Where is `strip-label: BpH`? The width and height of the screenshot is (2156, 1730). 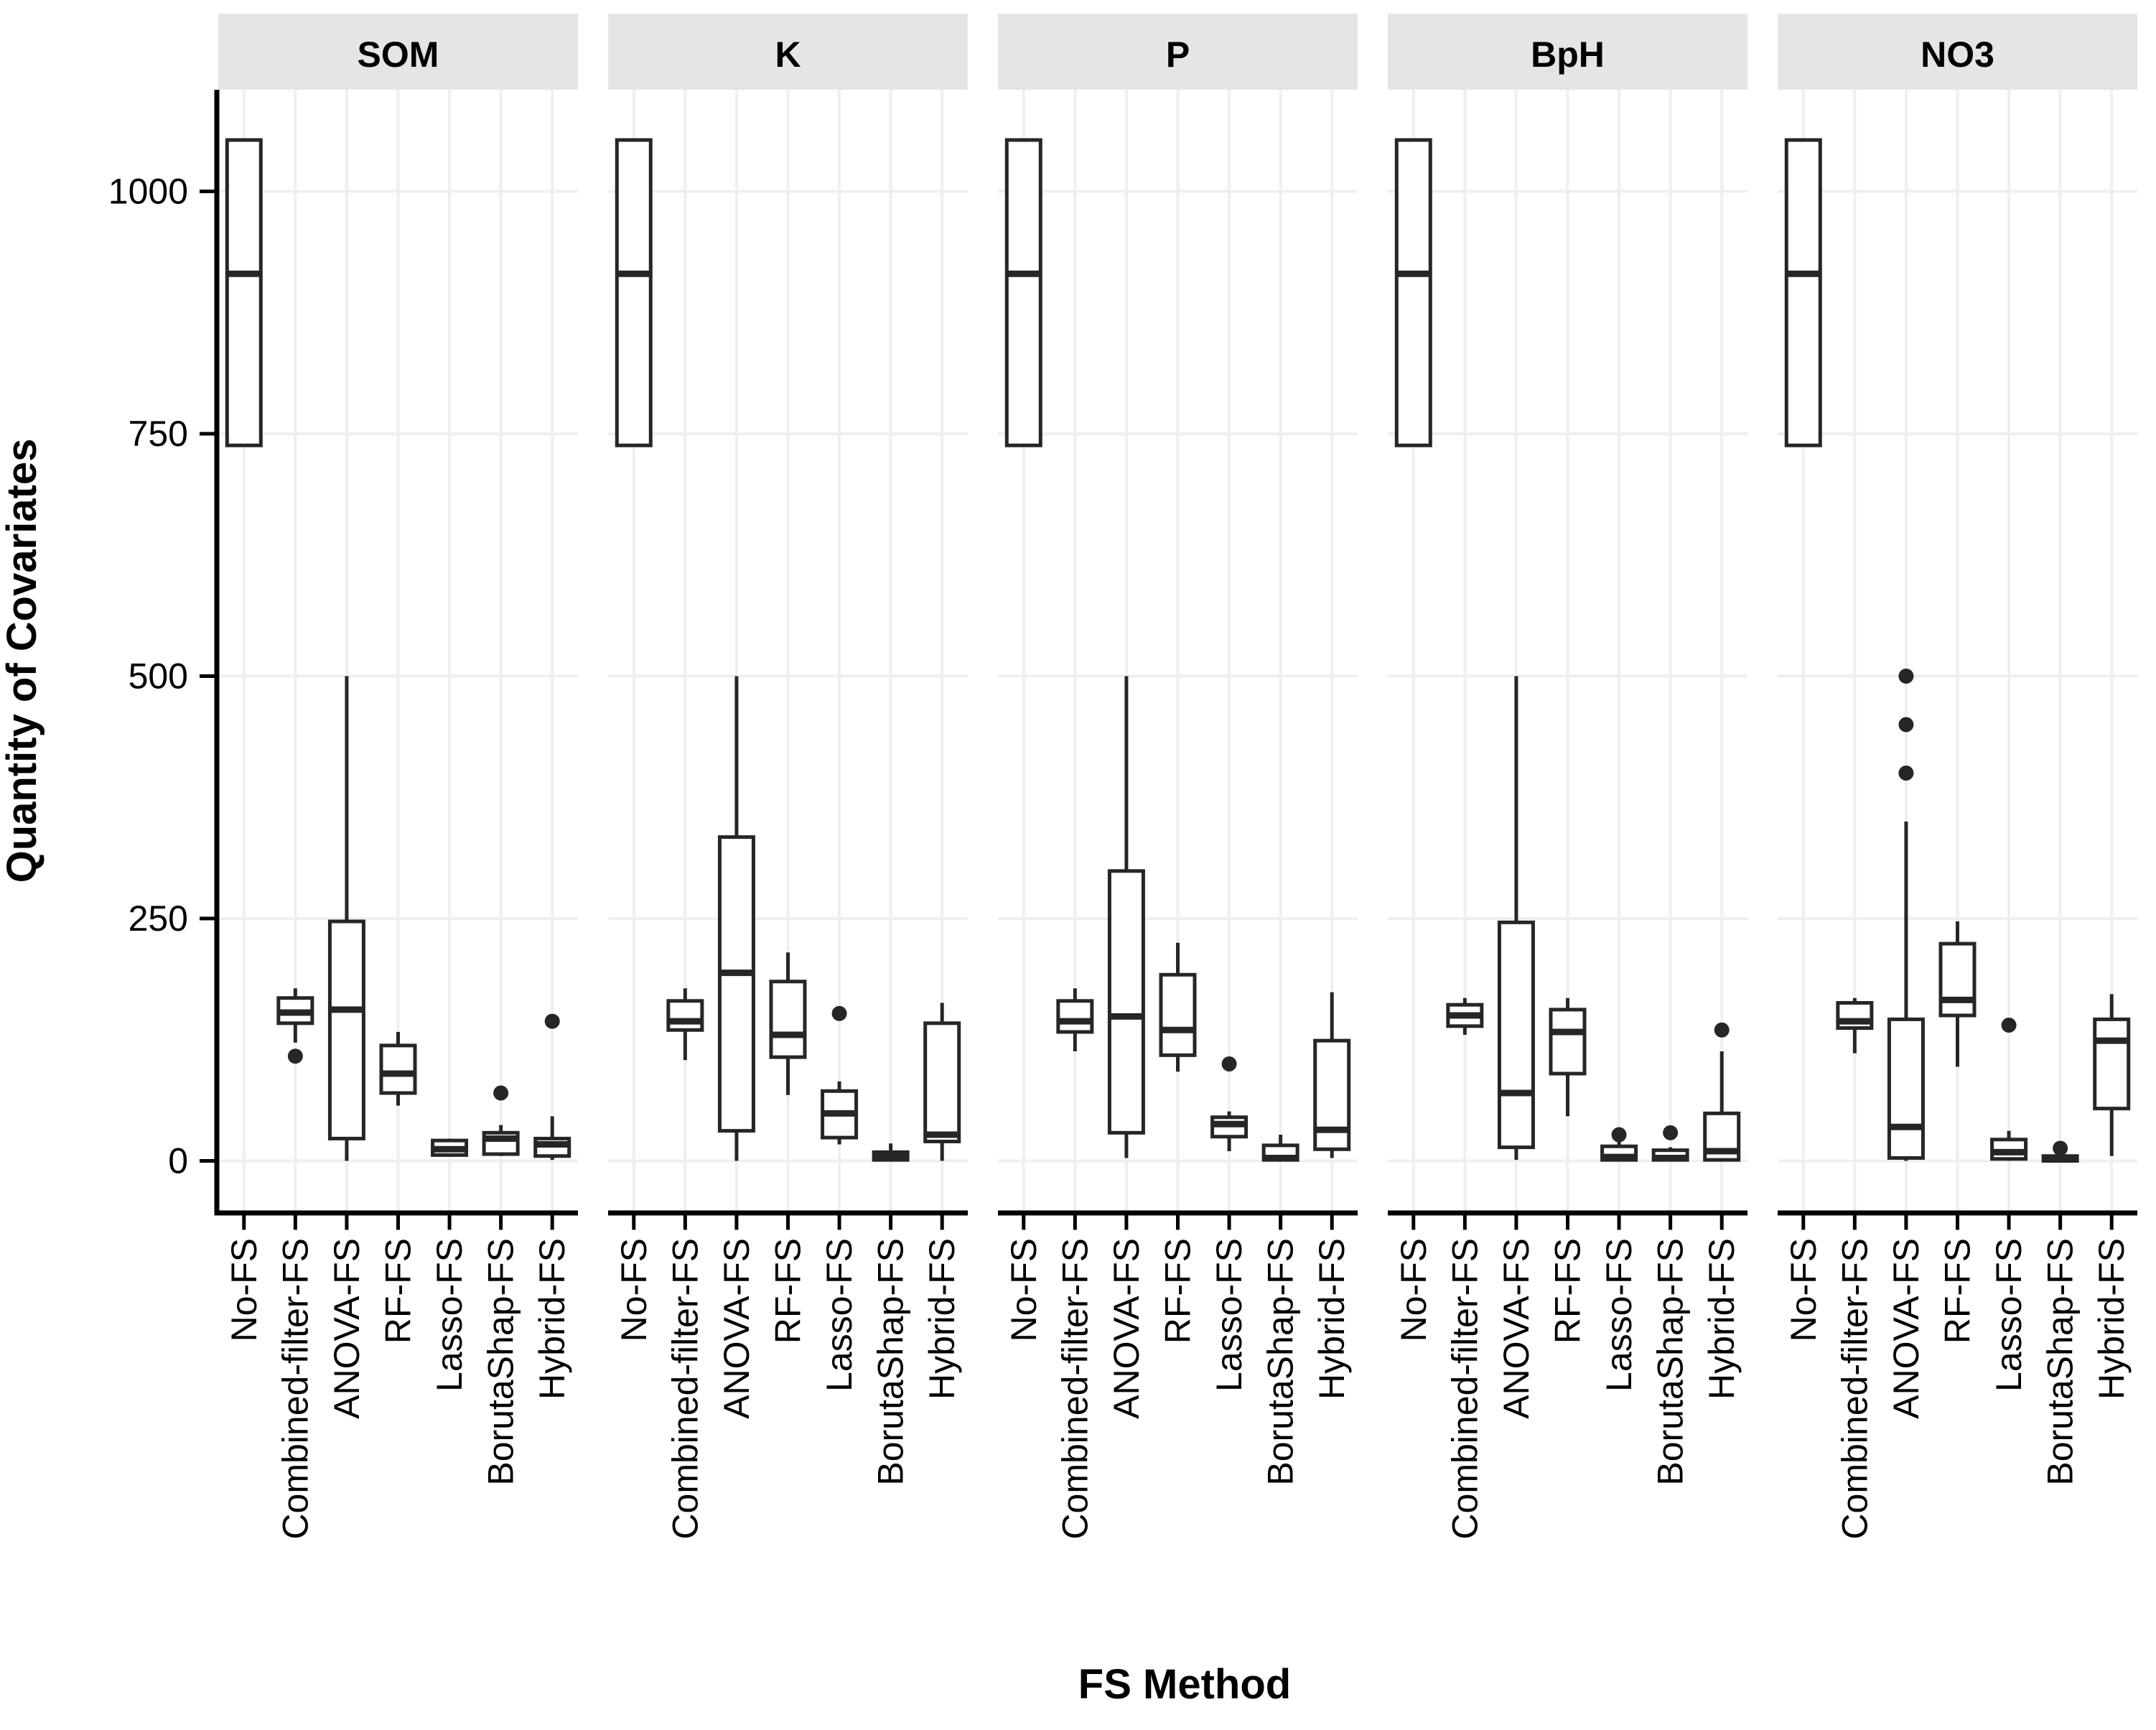 strip-label: BpH is located at coordinates (1568, 54).